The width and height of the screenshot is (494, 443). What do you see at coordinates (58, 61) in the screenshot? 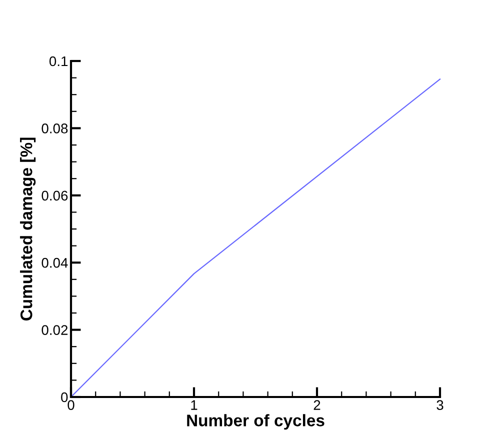
I see `y-tick-label: 0.1` at bounding box center [58, 61].